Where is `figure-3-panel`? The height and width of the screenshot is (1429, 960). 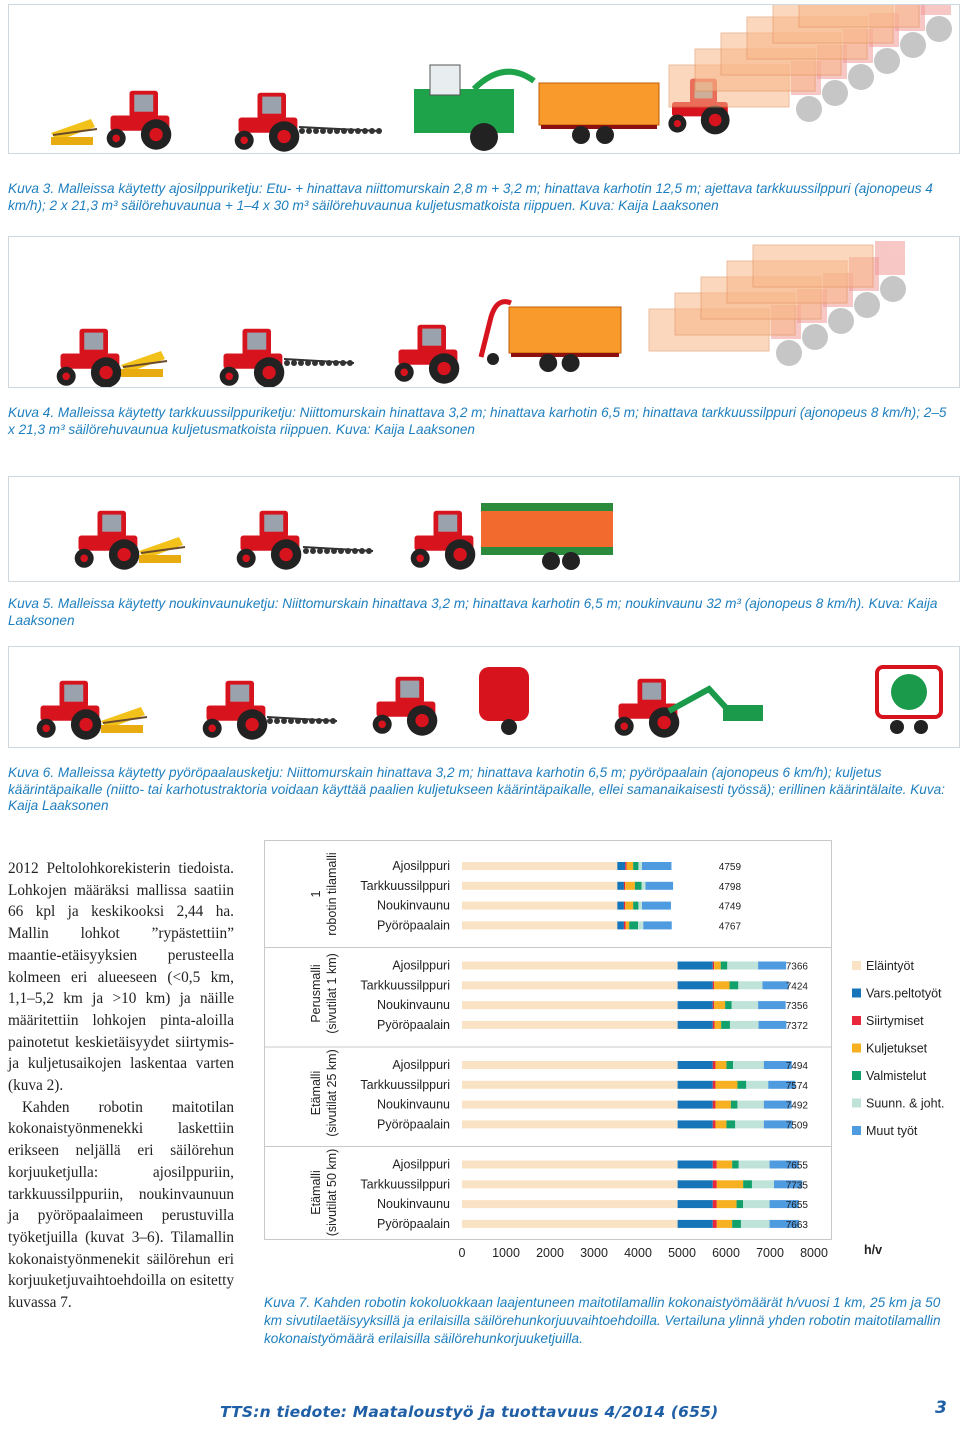
figure-3-panel is located at coordinates (484, 79).